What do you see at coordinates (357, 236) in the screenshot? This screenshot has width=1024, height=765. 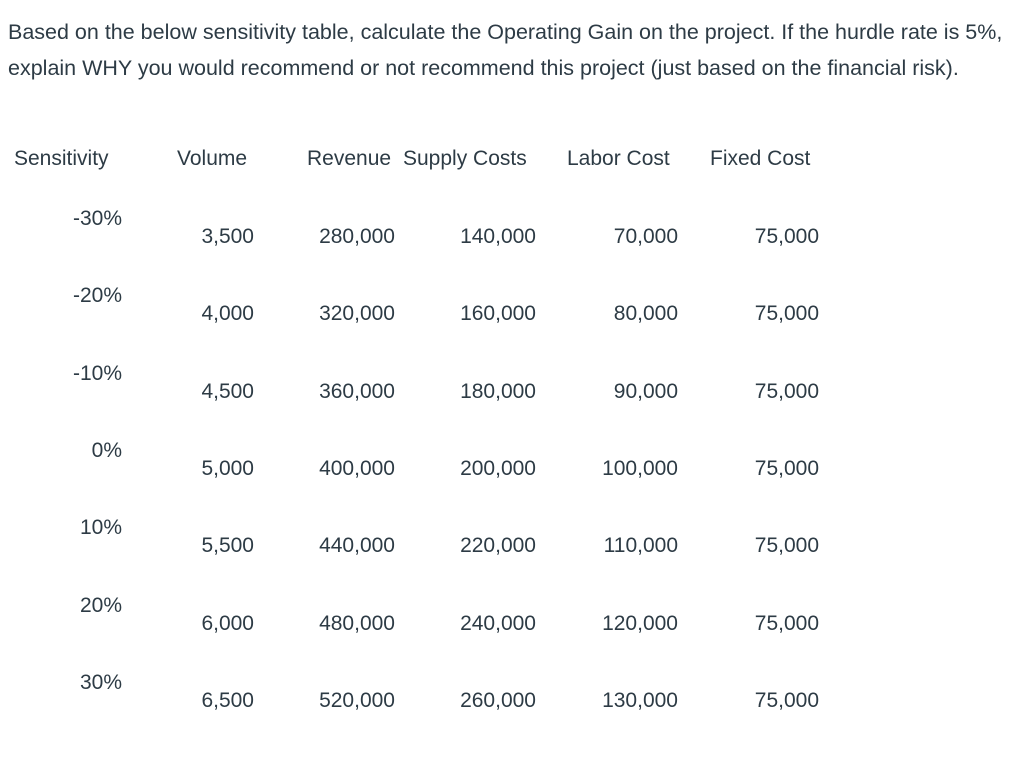 I see `revenue-cell: 280,000` at bounding box center [357, 236].